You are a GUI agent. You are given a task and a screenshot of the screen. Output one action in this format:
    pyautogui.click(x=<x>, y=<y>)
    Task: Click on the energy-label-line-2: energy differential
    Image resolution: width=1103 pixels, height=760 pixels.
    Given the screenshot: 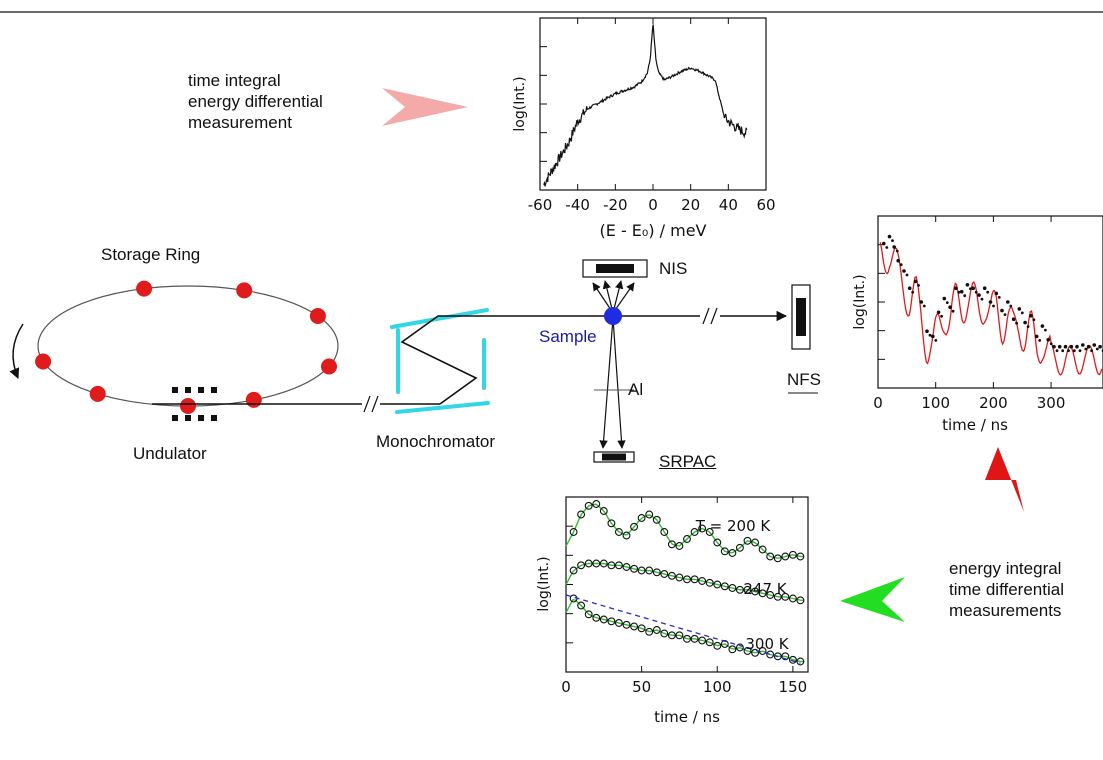 What is the action you would take?
    pyautogui.click(x=255, y=101)
    